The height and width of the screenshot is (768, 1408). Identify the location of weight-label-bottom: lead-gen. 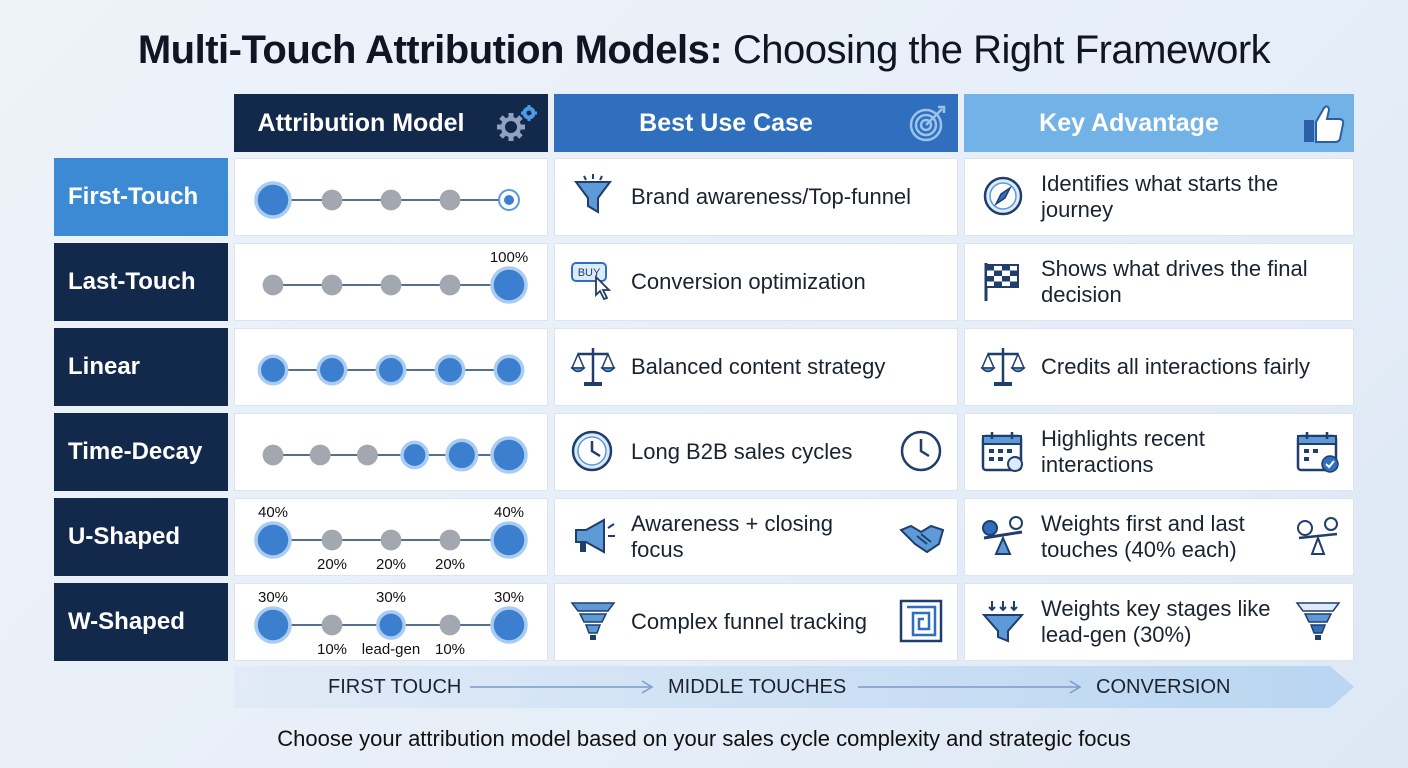
(391, 649).